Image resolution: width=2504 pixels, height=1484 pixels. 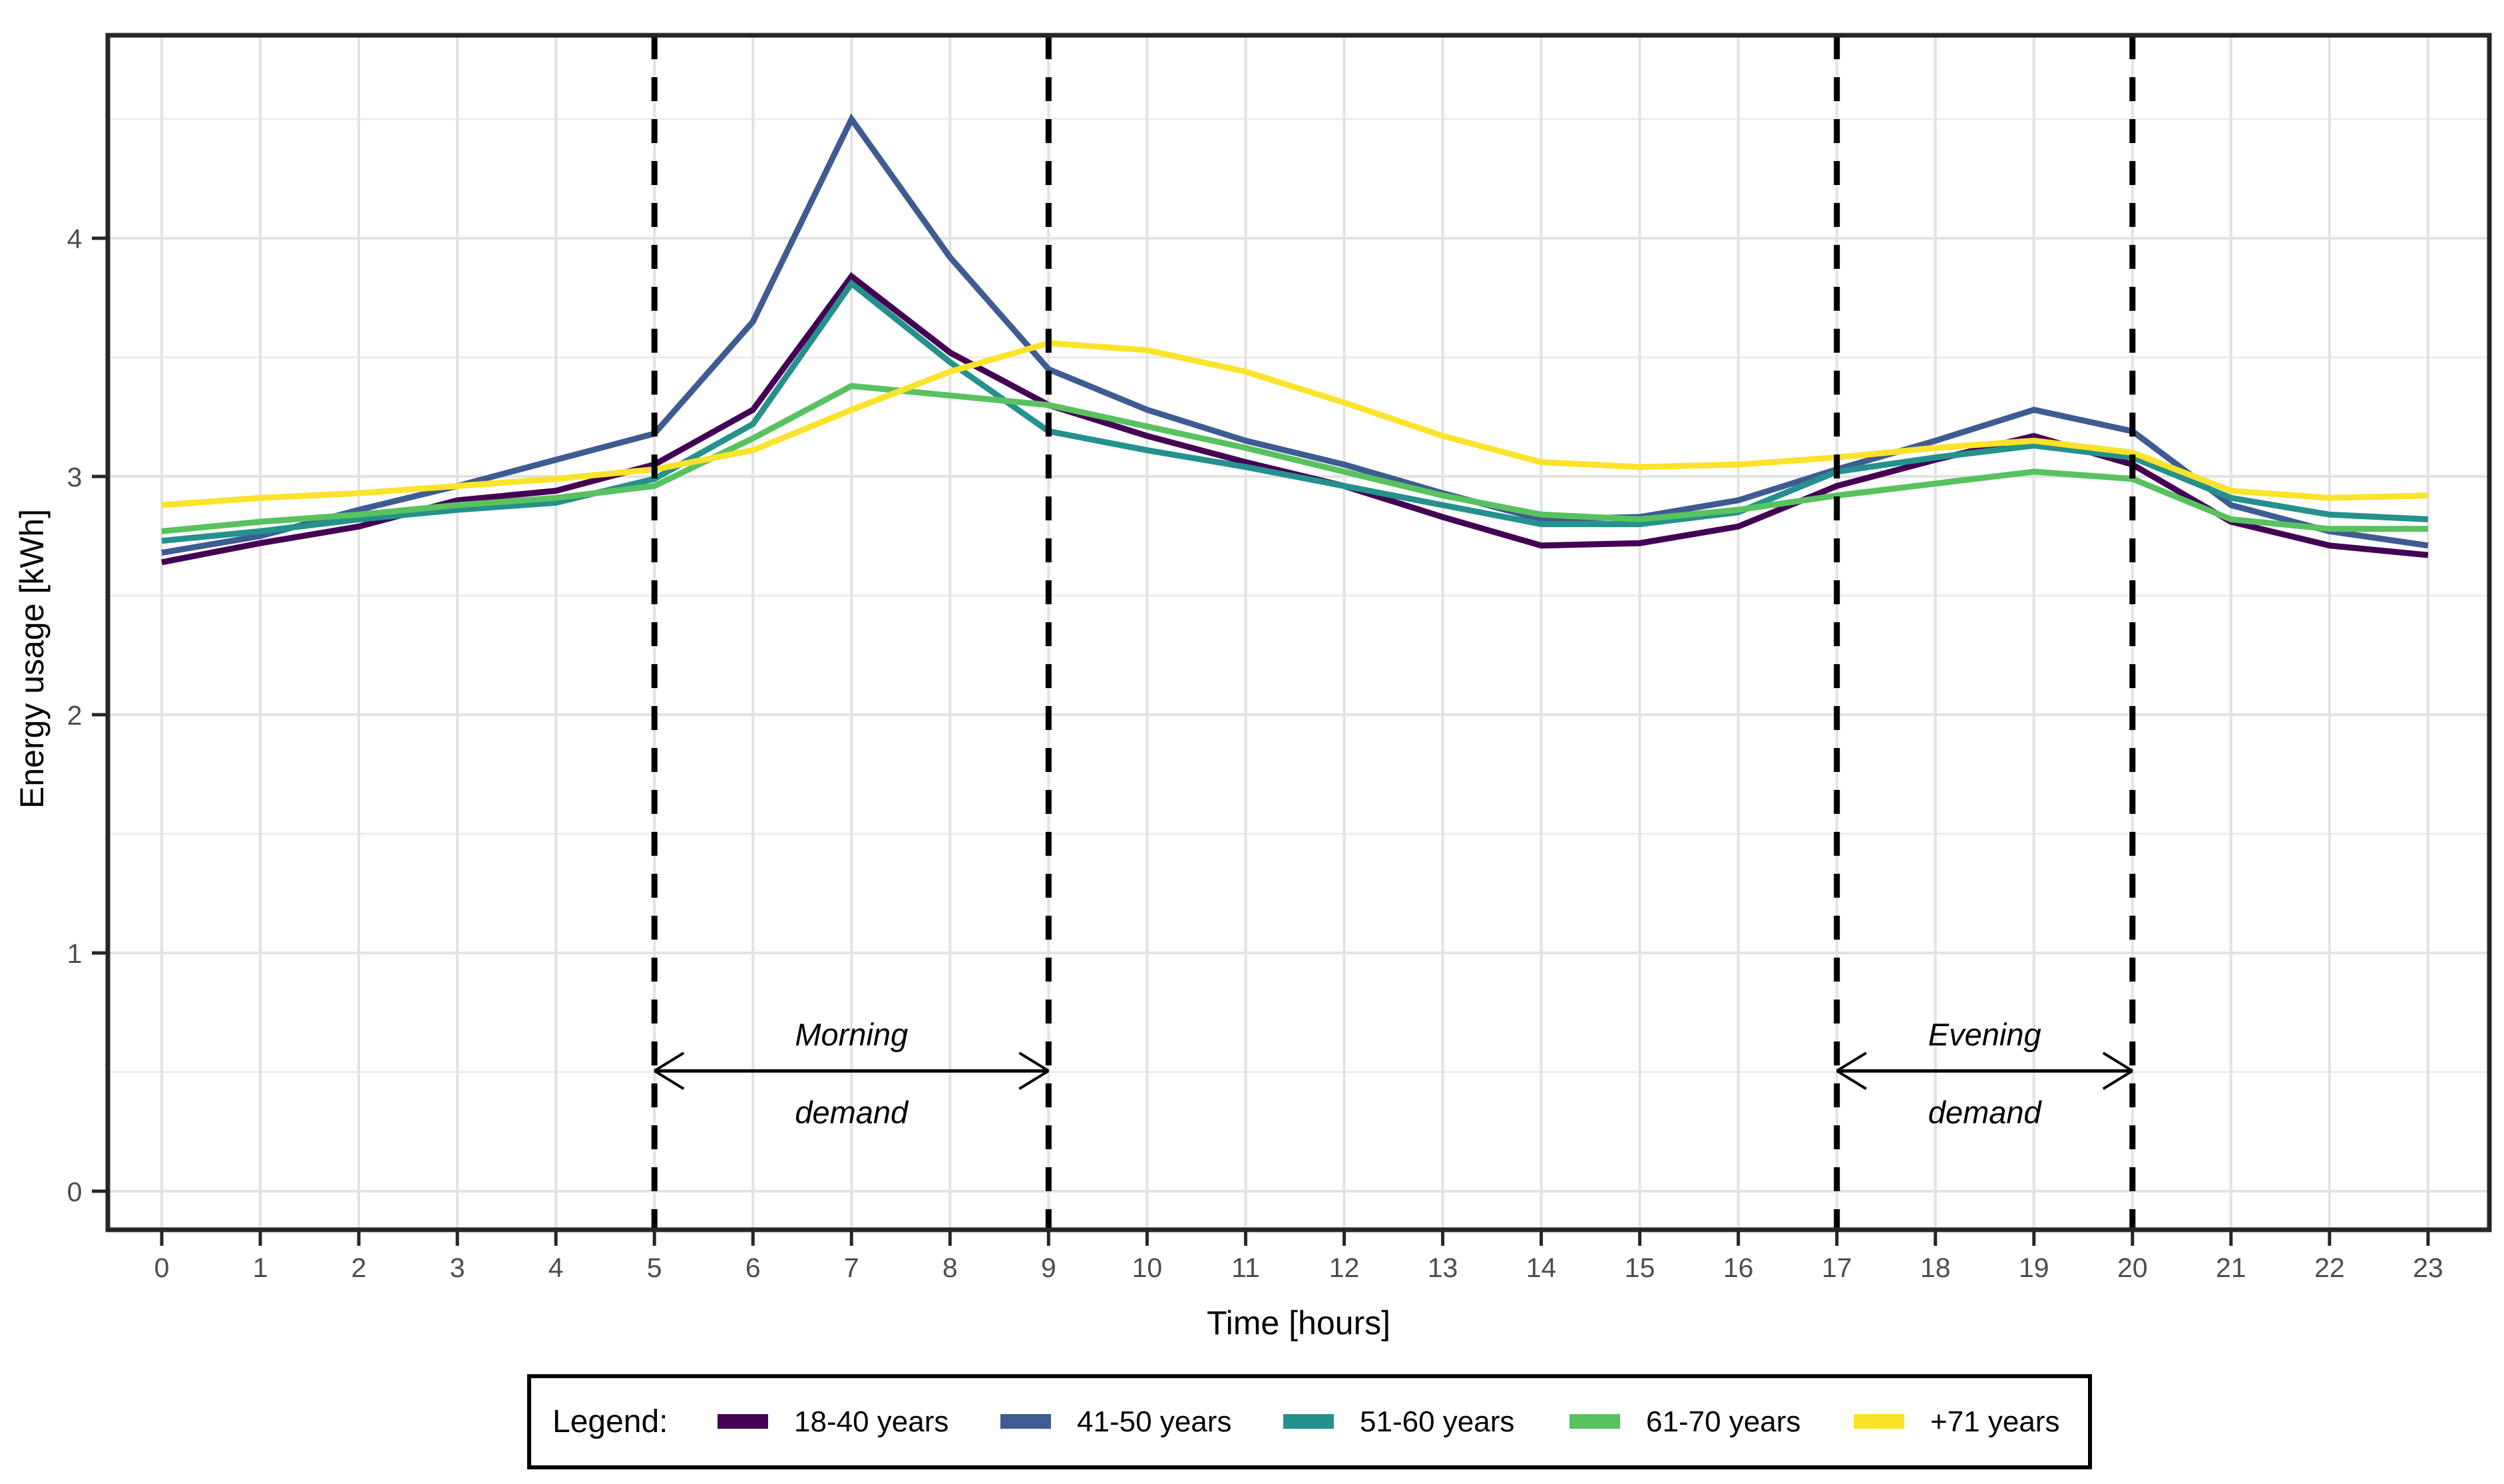 I want to click on legend-swatch-41-50-years, so click(x=1026, y=1421).